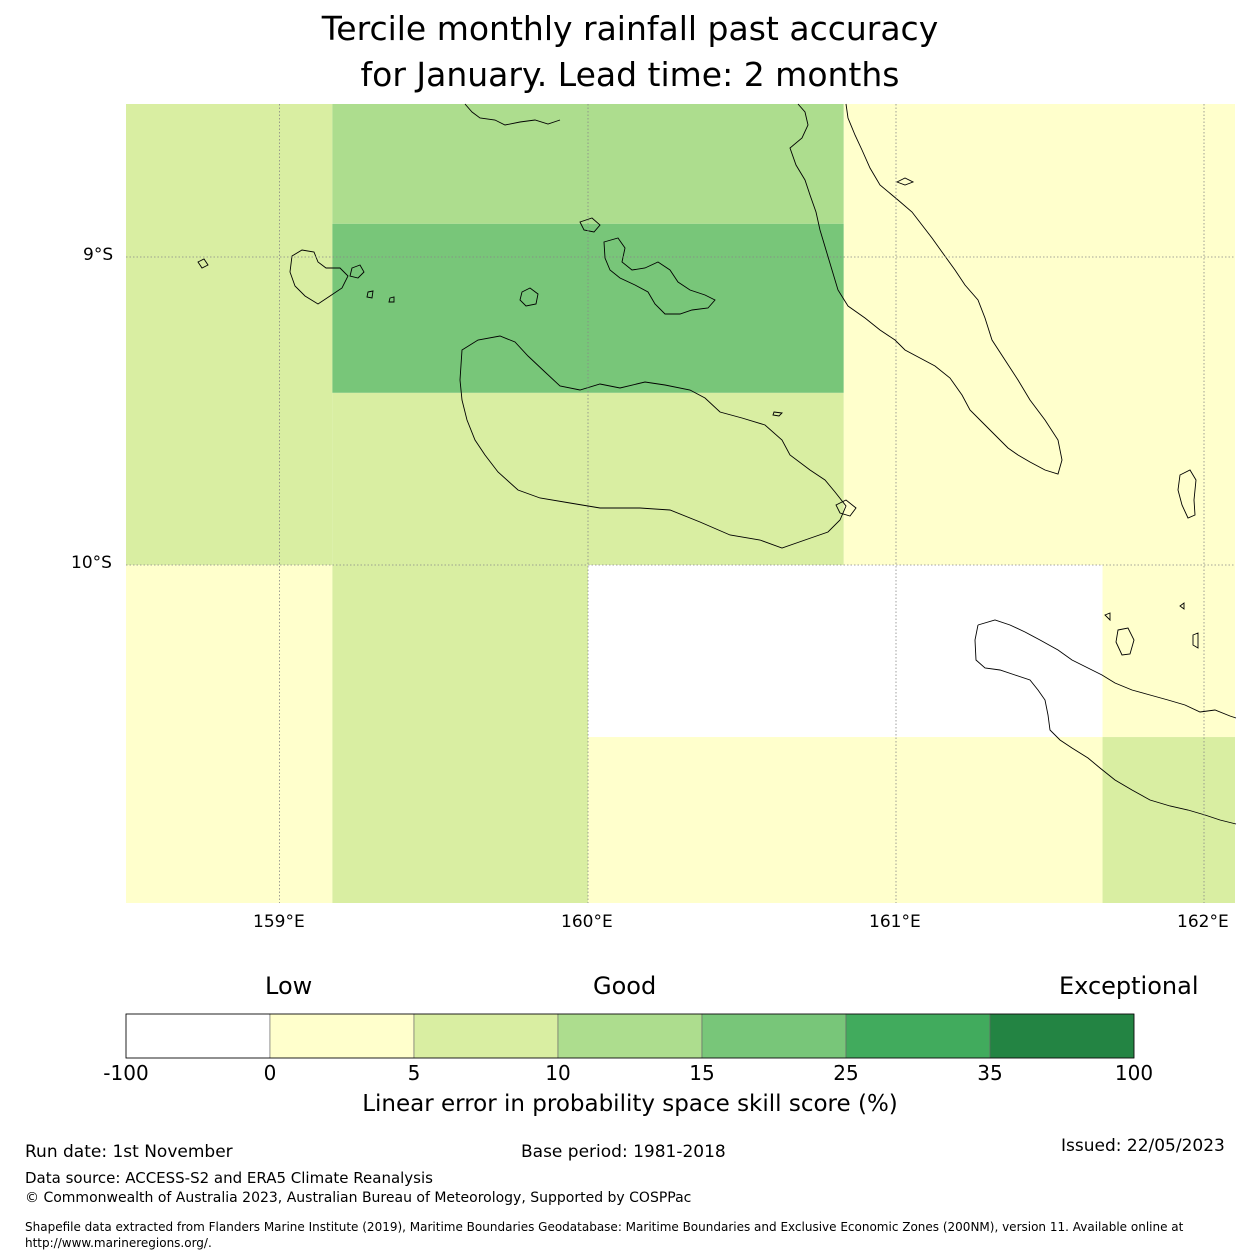  I want to click on colorbar-exceptional-label: Exceptional, so click(1129, 986).